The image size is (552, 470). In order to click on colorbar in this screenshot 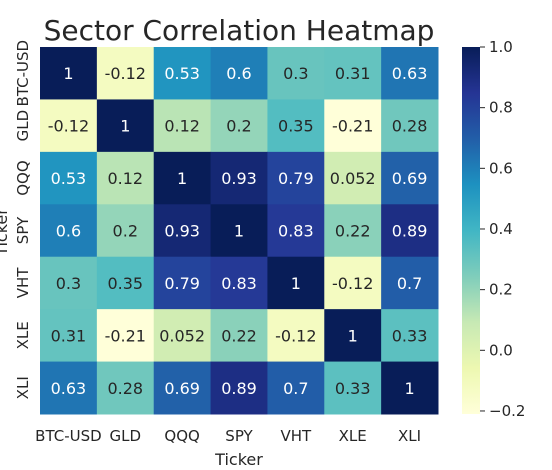, I will do `click(471, 230)`.